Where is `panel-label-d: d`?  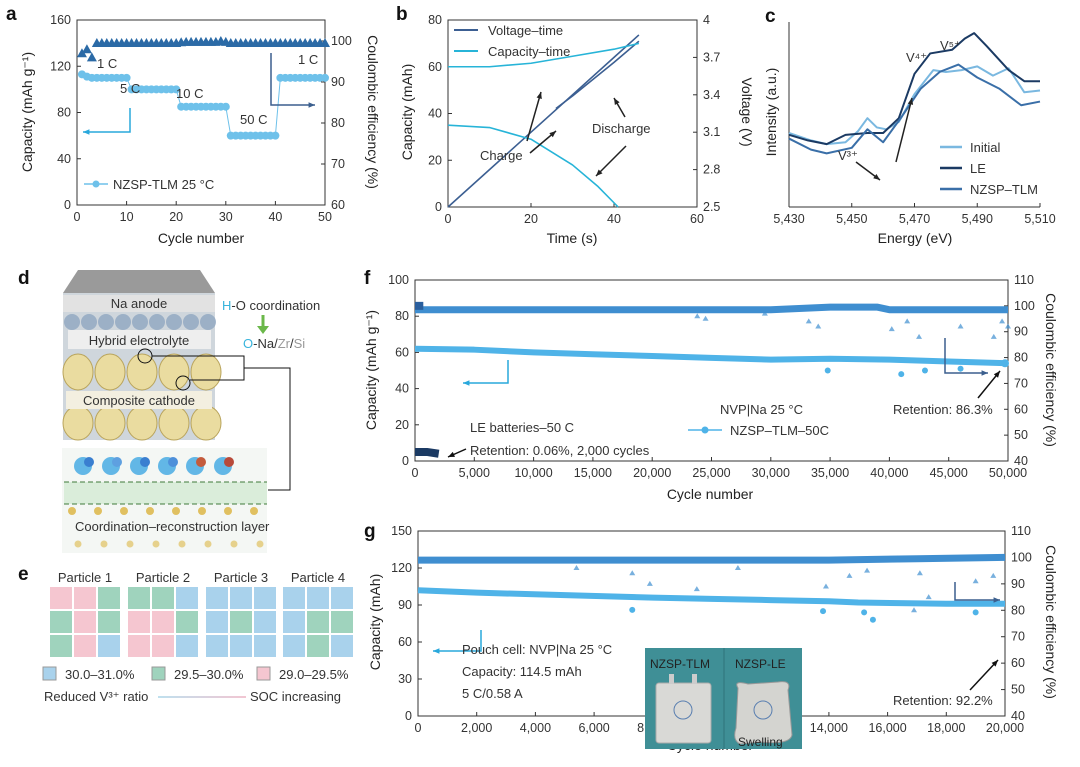 panel-label-d: d is located at coordinates (24, 278).